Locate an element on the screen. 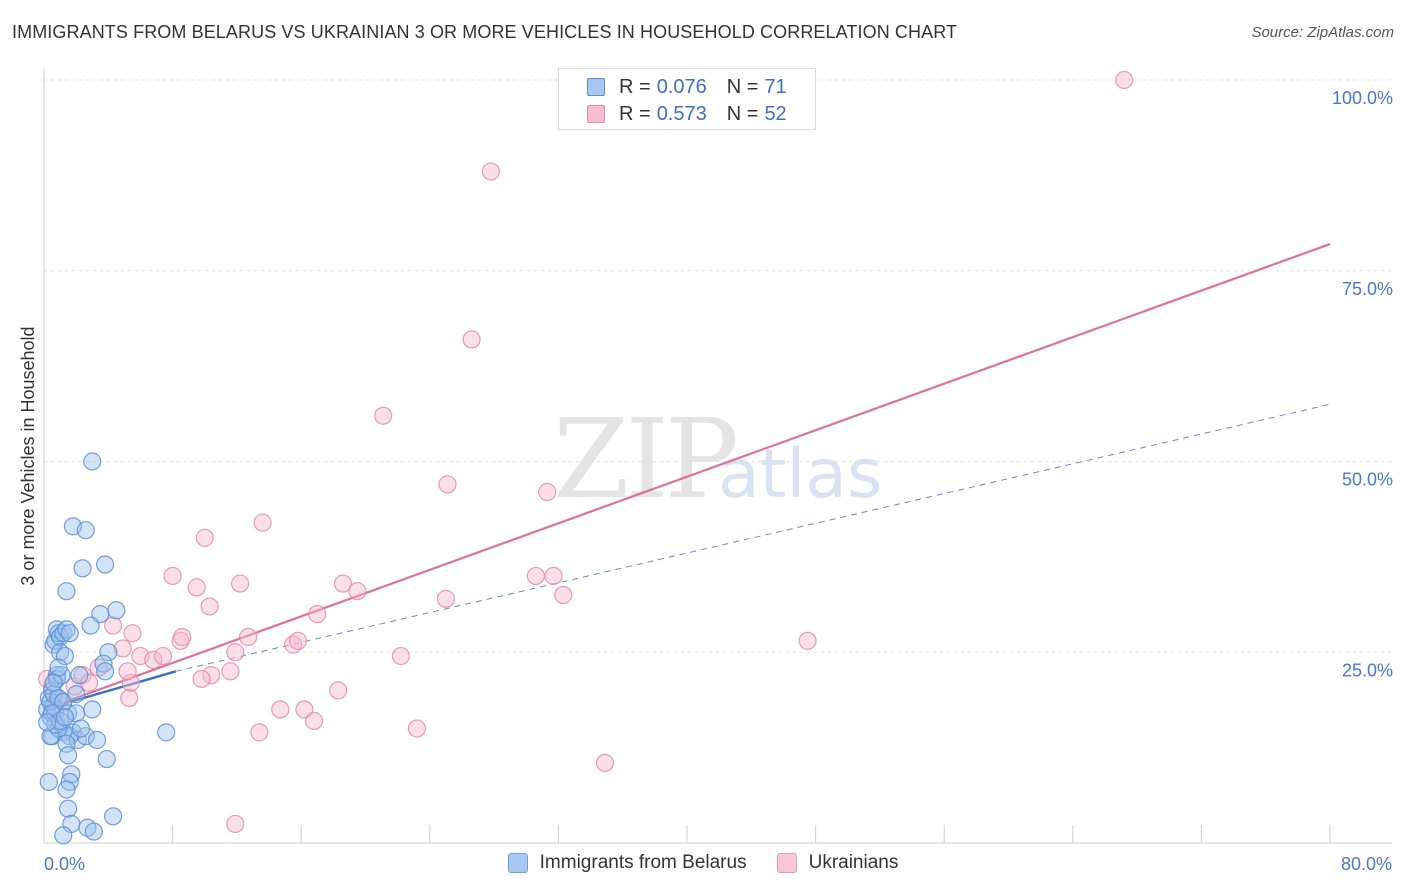  series-label-belarus: Immigrants from Belarus is located at coordinates (643, 862).